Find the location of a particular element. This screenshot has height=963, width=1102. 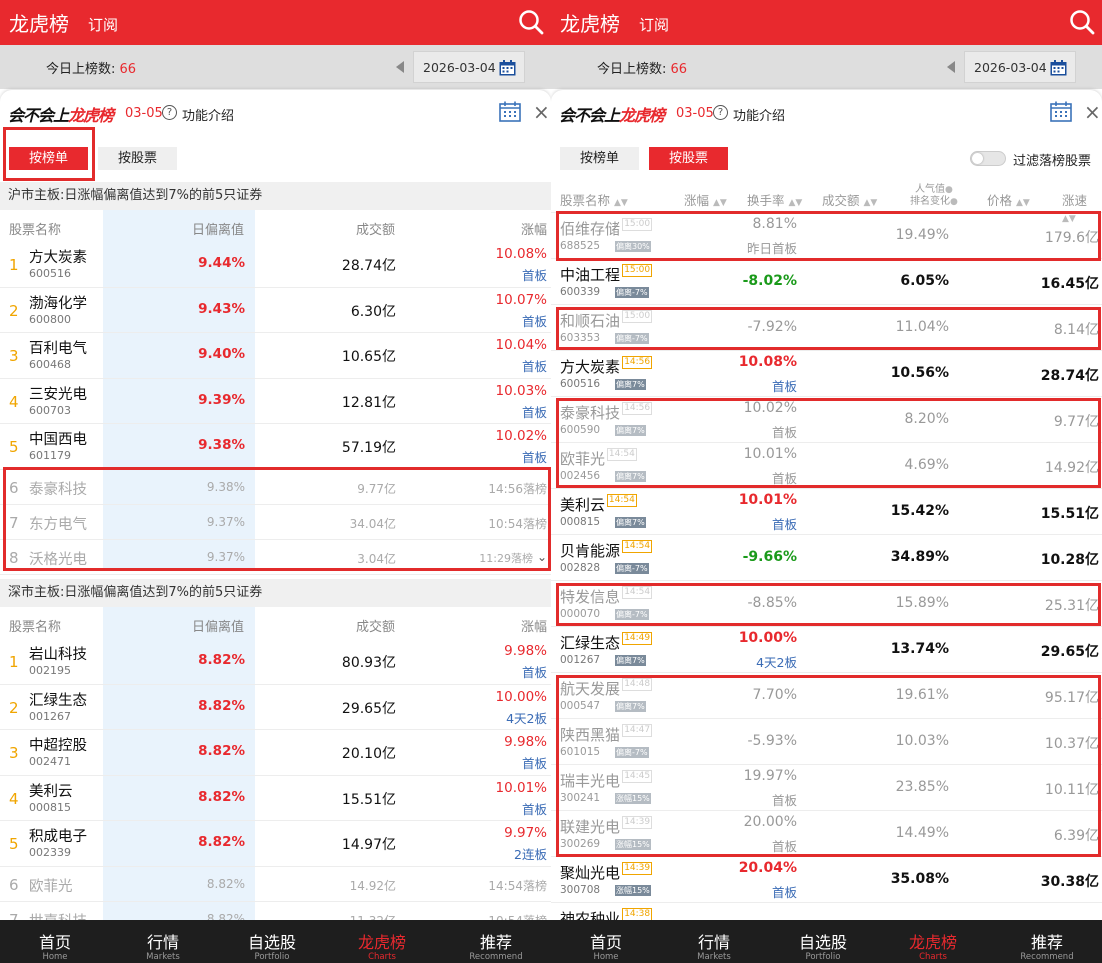

popularity-value: 6.05% is located at coordinates (924, 281).